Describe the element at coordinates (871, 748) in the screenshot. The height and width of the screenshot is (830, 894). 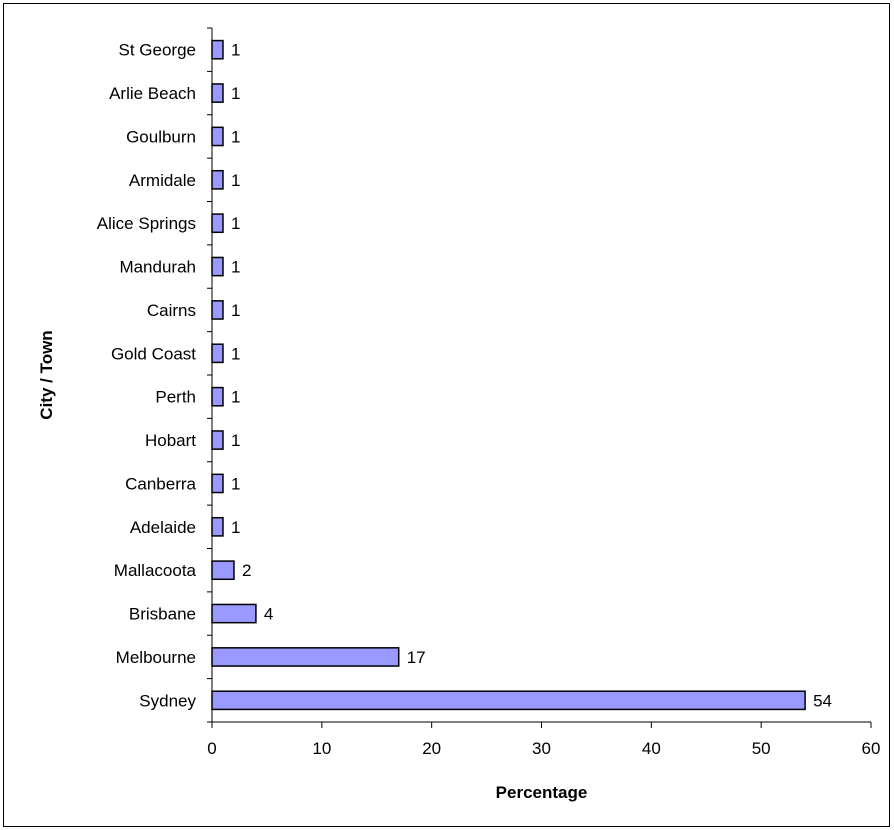
I see `x-tick-label: 60` at that location.